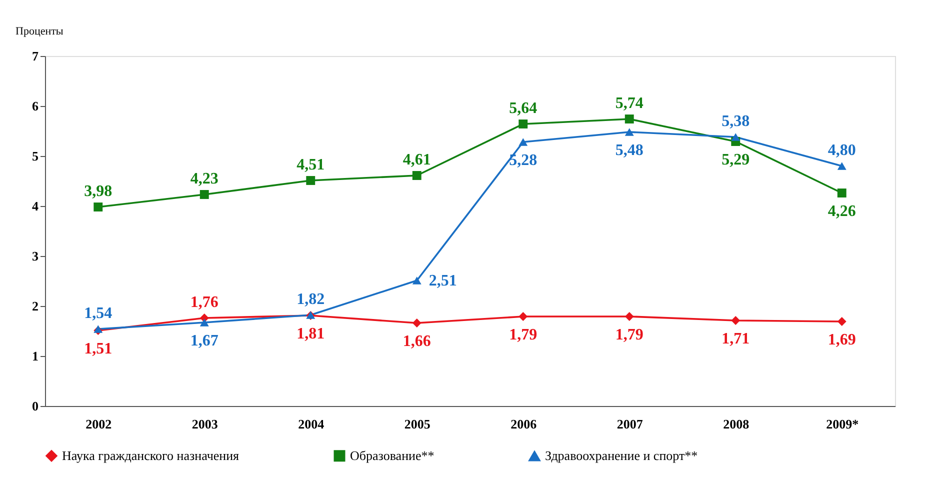 The width and height of the screenshot is (939, 496). Describe the element at coordinates (310, 299) in the screenshot. I see `data-label: 1,82` at that location.